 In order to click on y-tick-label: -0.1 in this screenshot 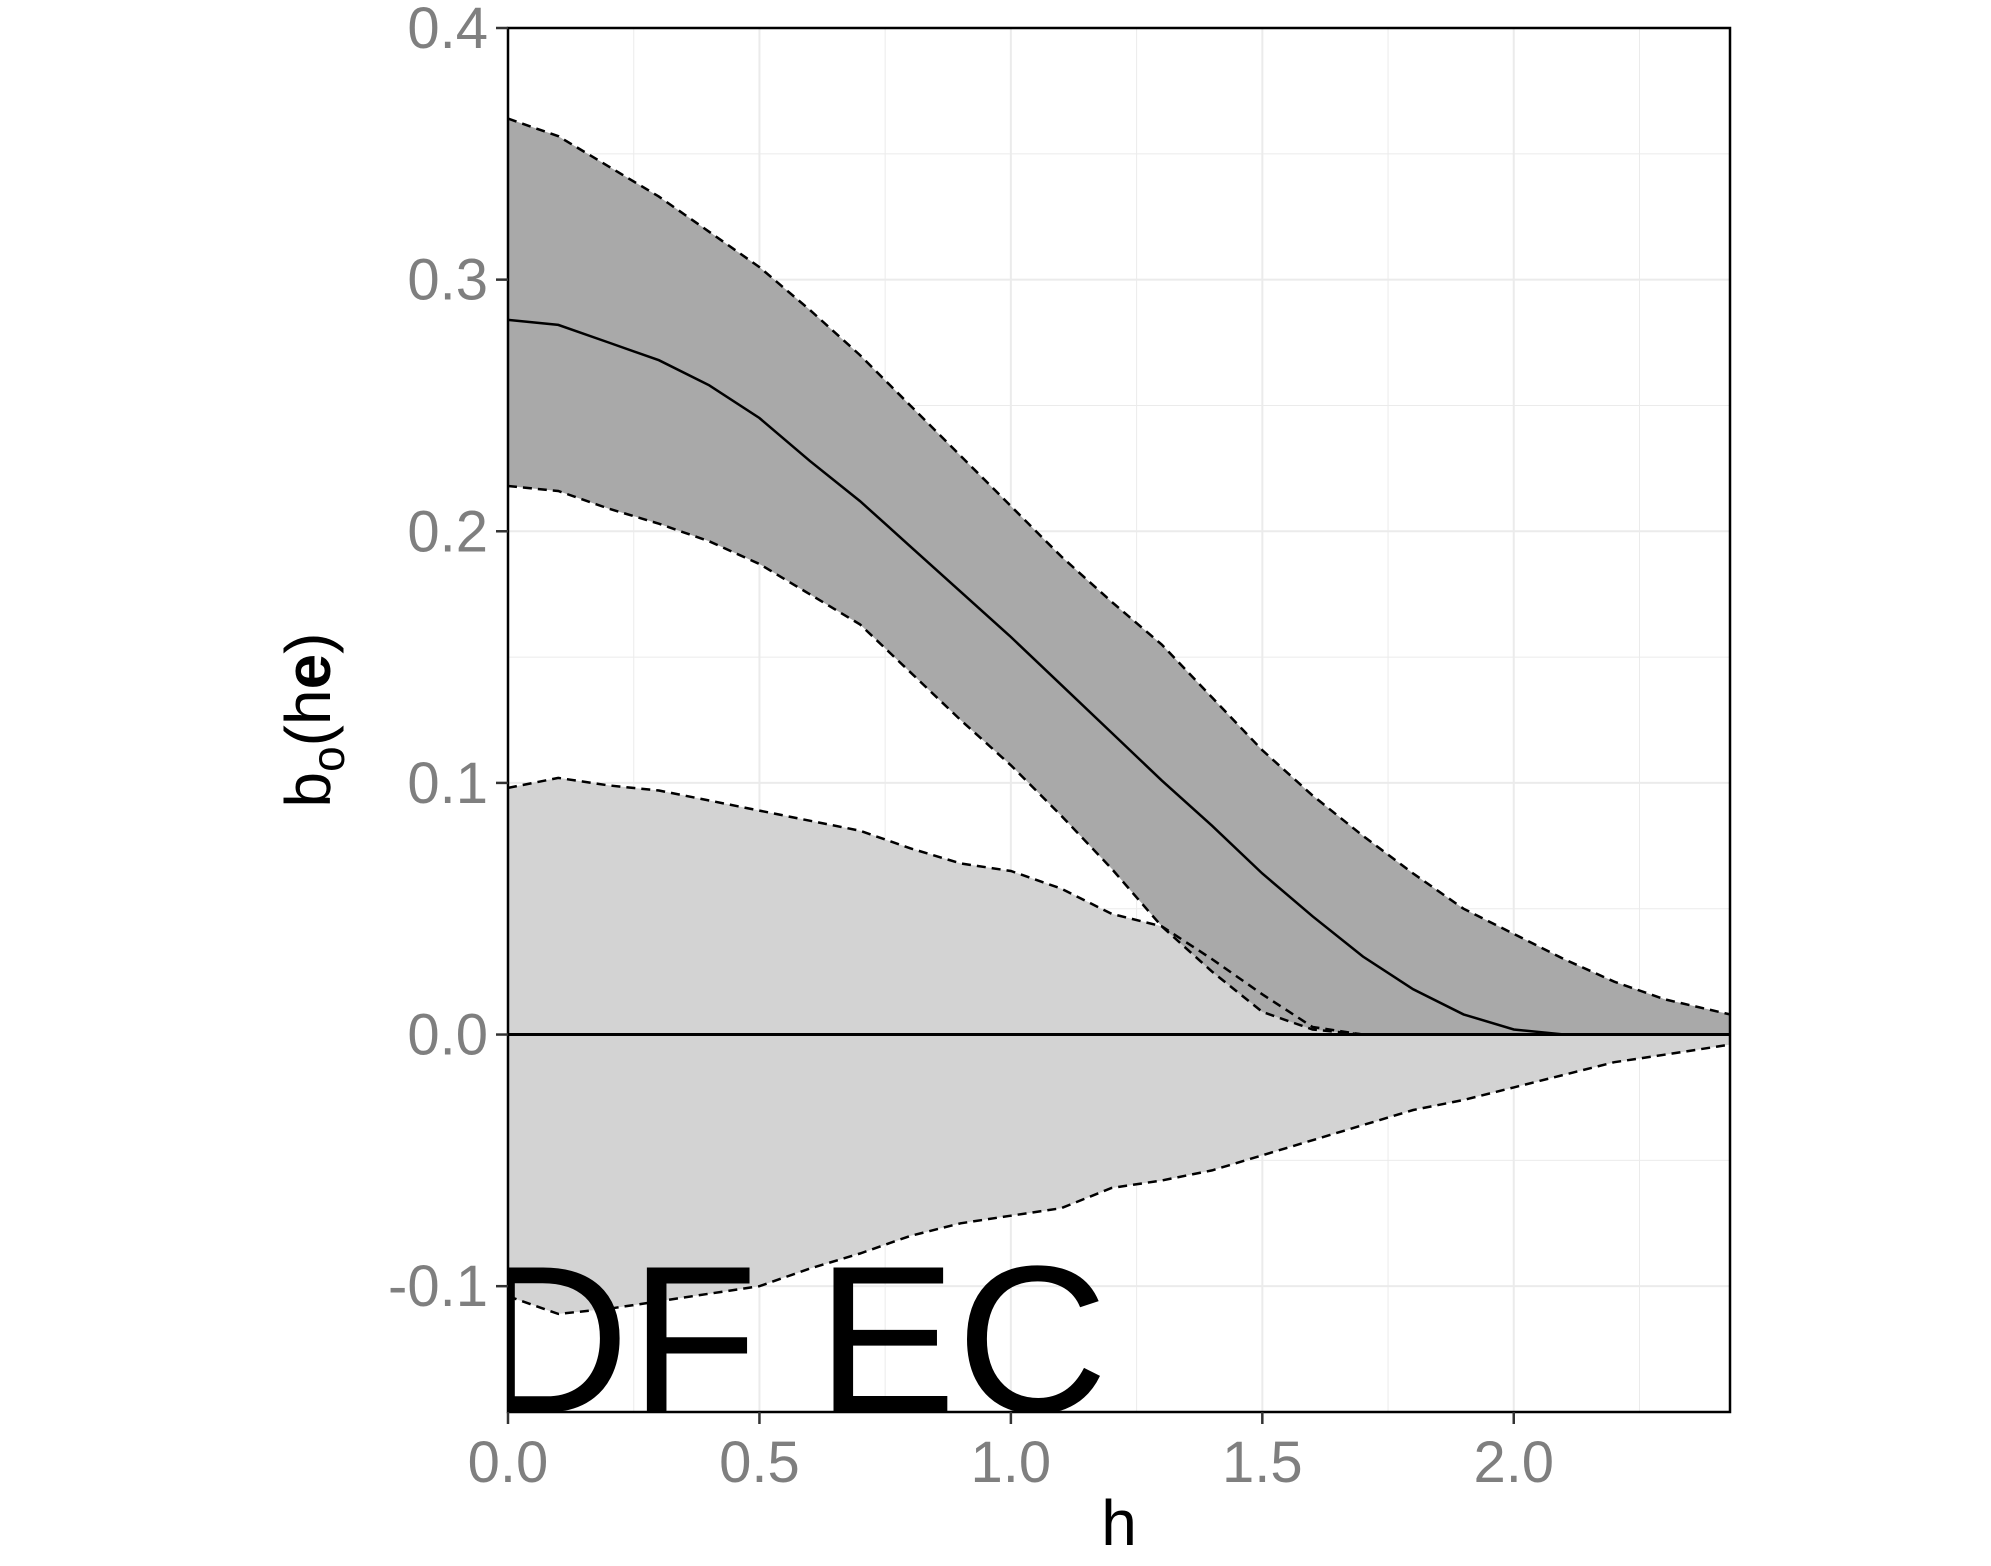, I will do `click(438, 1286)`.